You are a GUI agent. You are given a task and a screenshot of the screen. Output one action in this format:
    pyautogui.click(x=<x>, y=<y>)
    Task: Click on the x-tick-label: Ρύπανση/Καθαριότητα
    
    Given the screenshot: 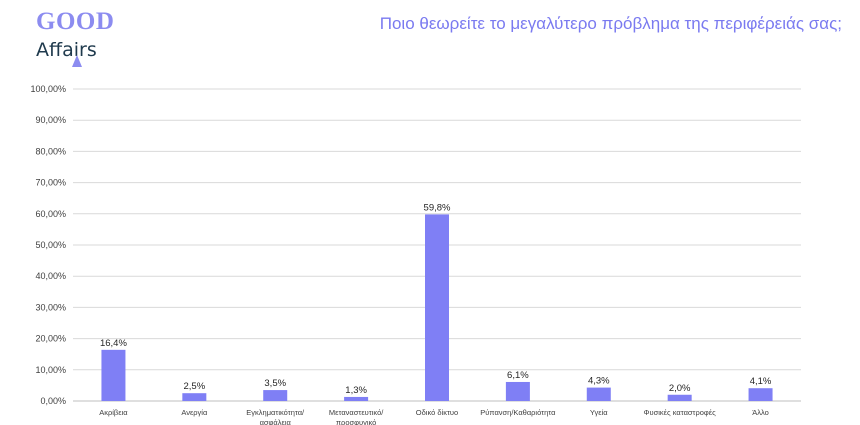 What is the action you would take?
    pyautogui.click(x=518, y=412)
    